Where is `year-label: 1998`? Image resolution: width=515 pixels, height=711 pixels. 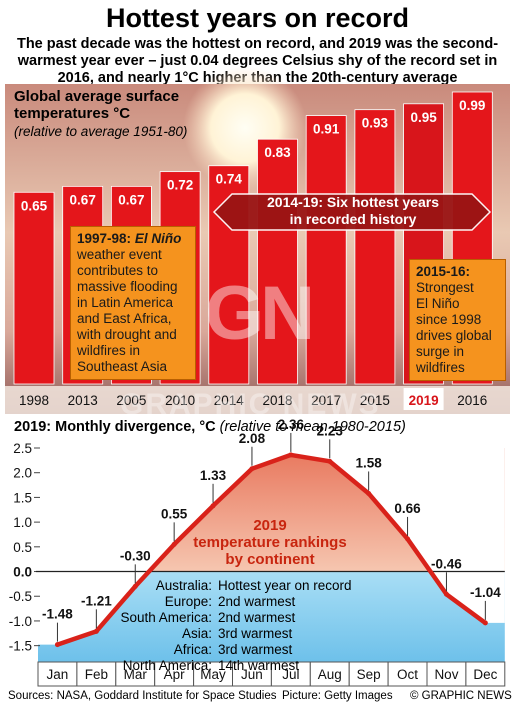 year-label: 1998 is located at coordinates (34, 400).